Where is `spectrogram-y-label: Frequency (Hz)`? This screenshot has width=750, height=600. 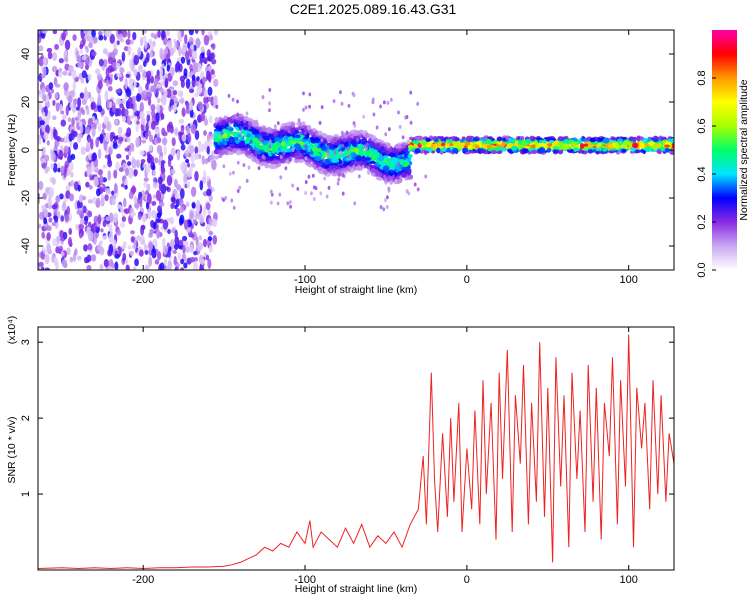 spectrogram-y-label: Frequency (Hz) is located at coordinates (12, 150).